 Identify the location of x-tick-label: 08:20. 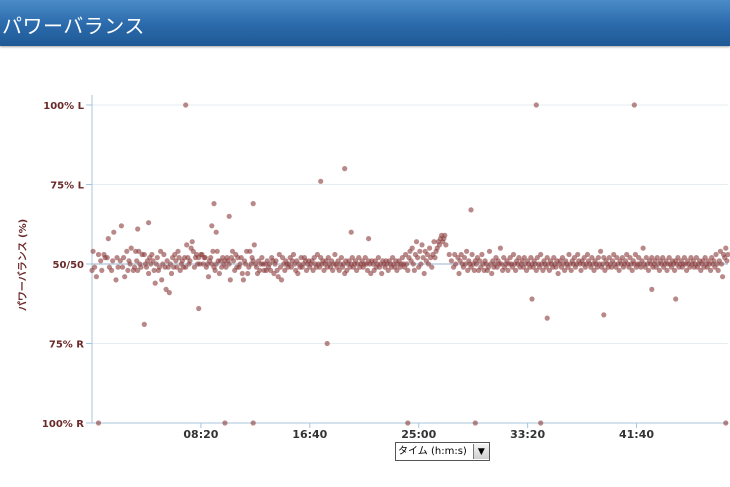
(200, 434).